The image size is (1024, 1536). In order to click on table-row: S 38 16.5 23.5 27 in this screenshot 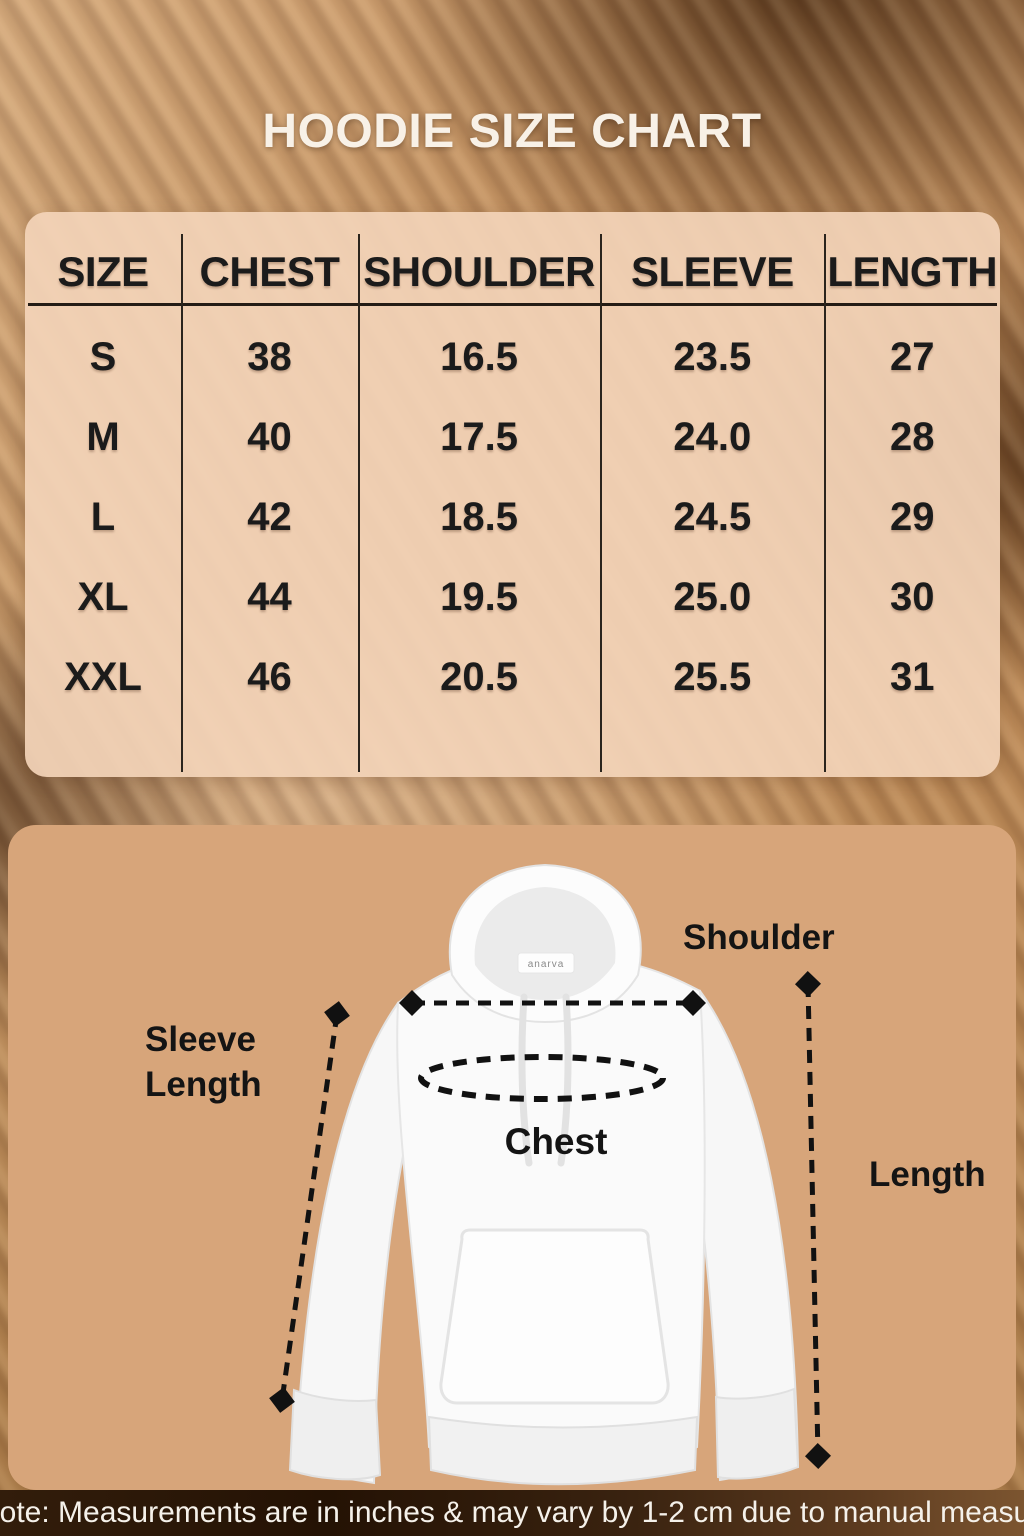, I will do `click(512, 357)`.